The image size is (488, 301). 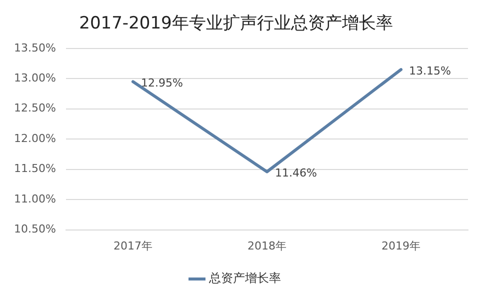 I want to click on x-tick-label: 2017年, so click(x=132, y=245).